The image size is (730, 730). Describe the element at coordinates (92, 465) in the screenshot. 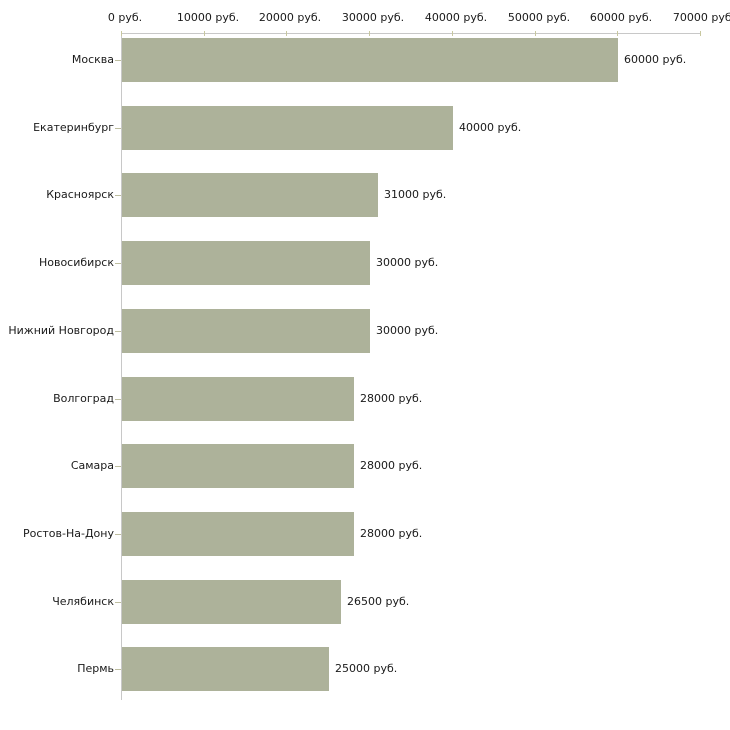

I see `category-label: Самара` at that location.